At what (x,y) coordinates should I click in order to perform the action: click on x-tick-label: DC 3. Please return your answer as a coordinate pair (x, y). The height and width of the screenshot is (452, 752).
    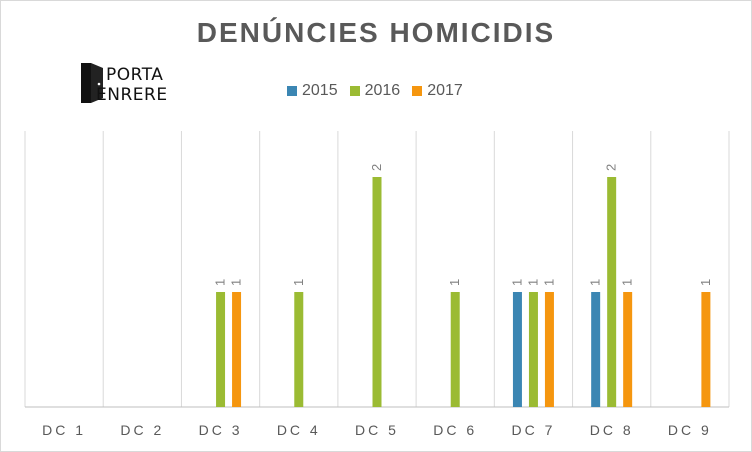
    Looking at the image, I should click on (221, 430).